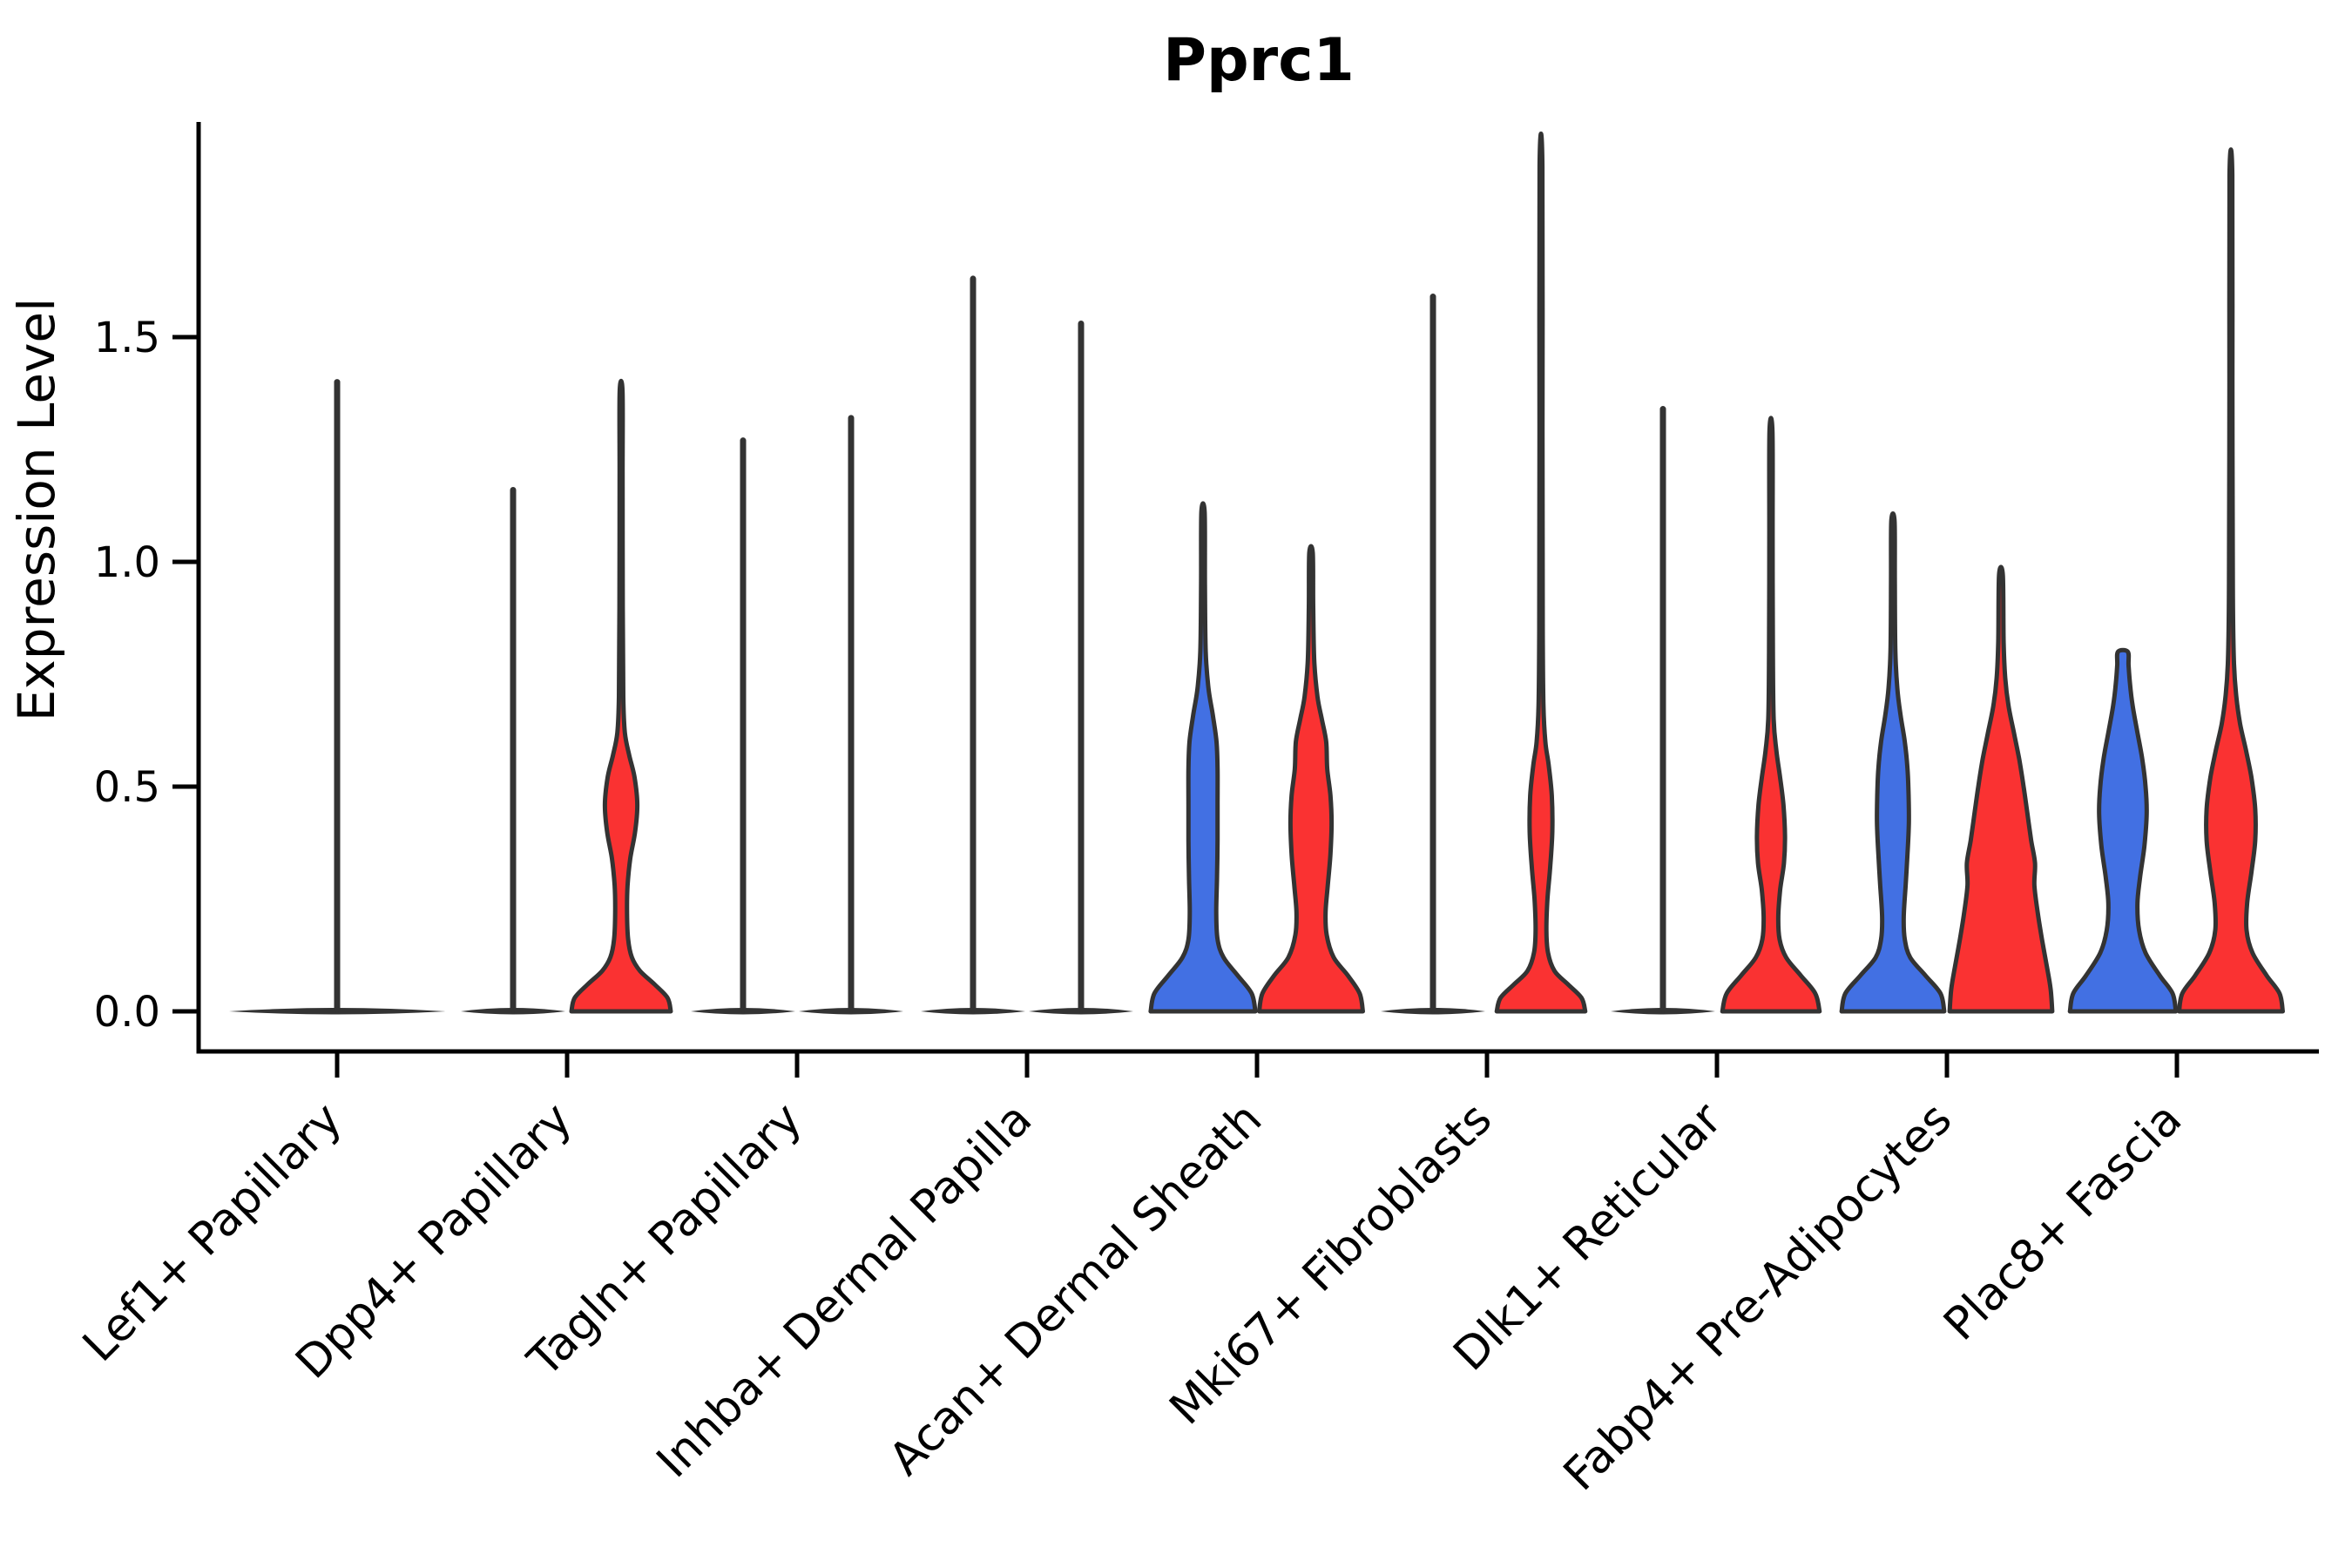 The image size is (2352, 1568). What do you see at coordinates (1758, 1297) in the screenshot?
I see `x-tick-label: Fabp4+ Pre-Adipocytes` at bounding box center [1758, 1297].